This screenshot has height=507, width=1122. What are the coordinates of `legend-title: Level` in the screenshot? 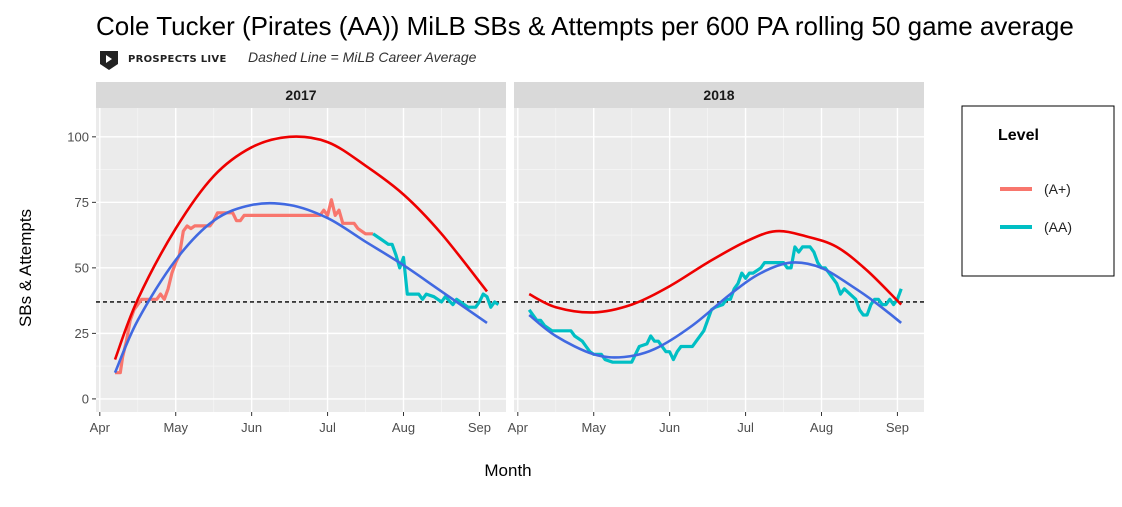 It's located at (1018, 135).